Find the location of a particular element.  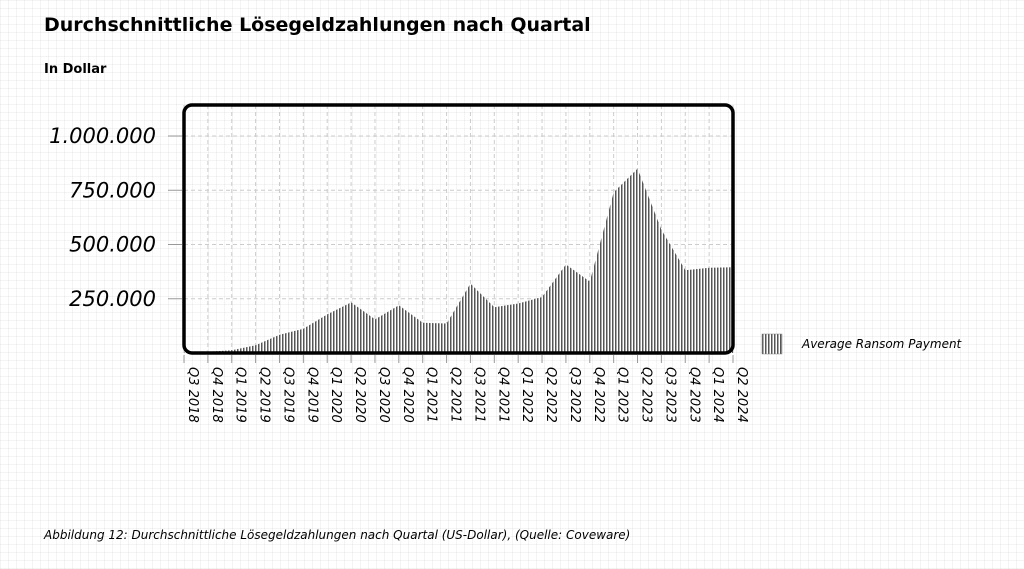

x-tick-label: Q3 2022 is located at coordinates (574, 395).